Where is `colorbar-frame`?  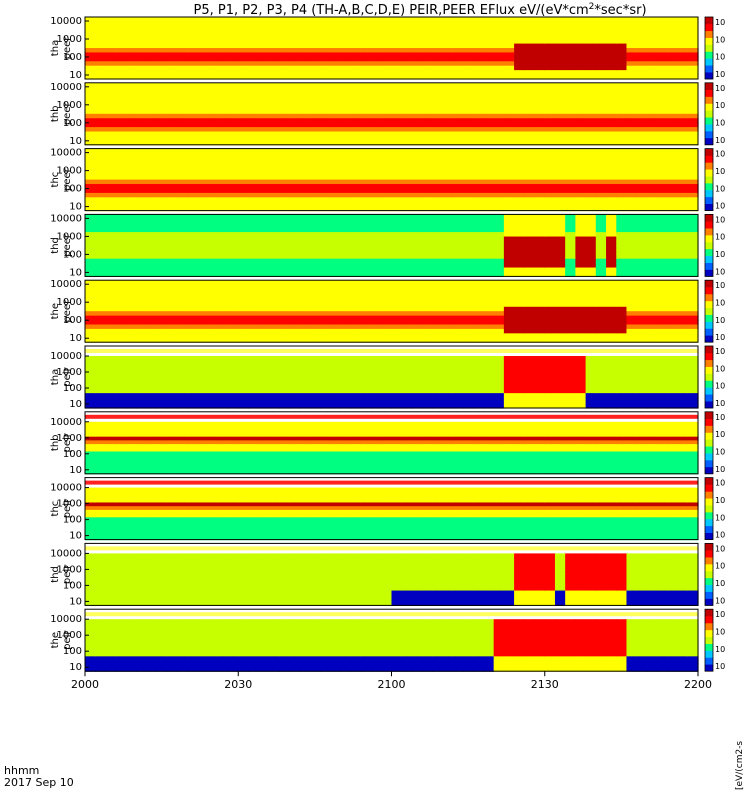 colorbar-frame is located at coordinates (709, 311).